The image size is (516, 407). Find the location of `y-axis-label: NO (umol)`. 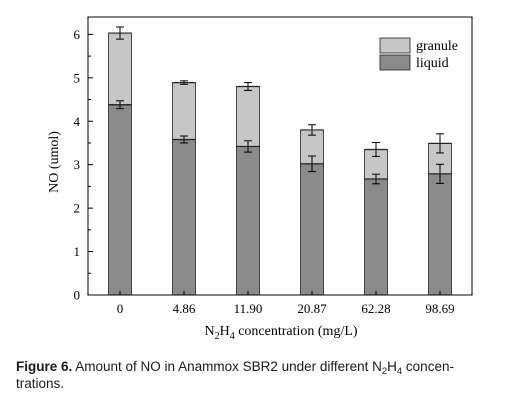

y-axis-label: NO (umol) is located at coordinates (54, 162).